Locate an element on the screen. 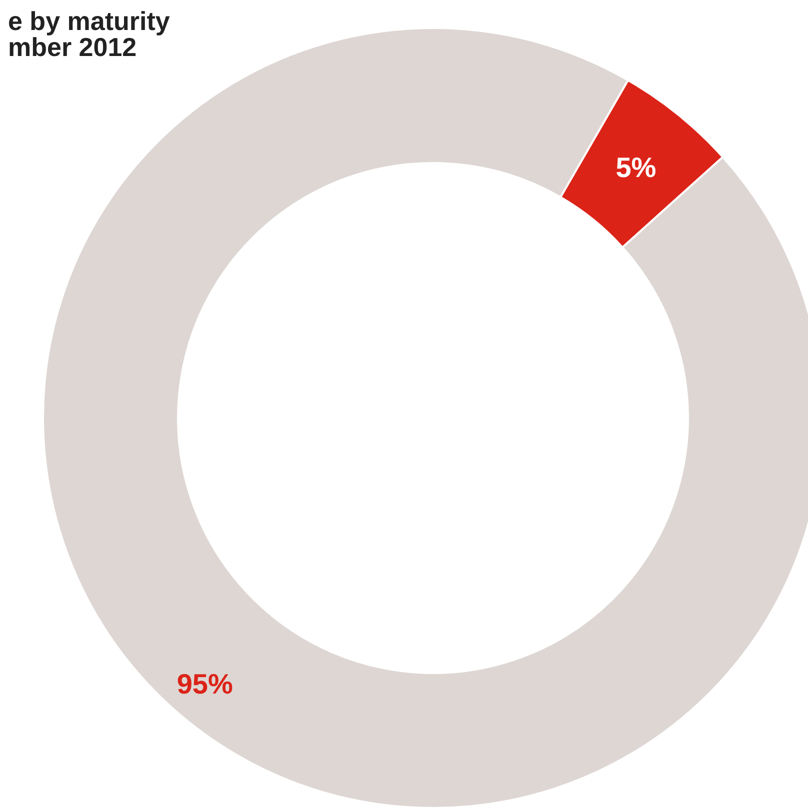 The image size is (808, 810). data-label: 5% is located at coordinates (636, 167).